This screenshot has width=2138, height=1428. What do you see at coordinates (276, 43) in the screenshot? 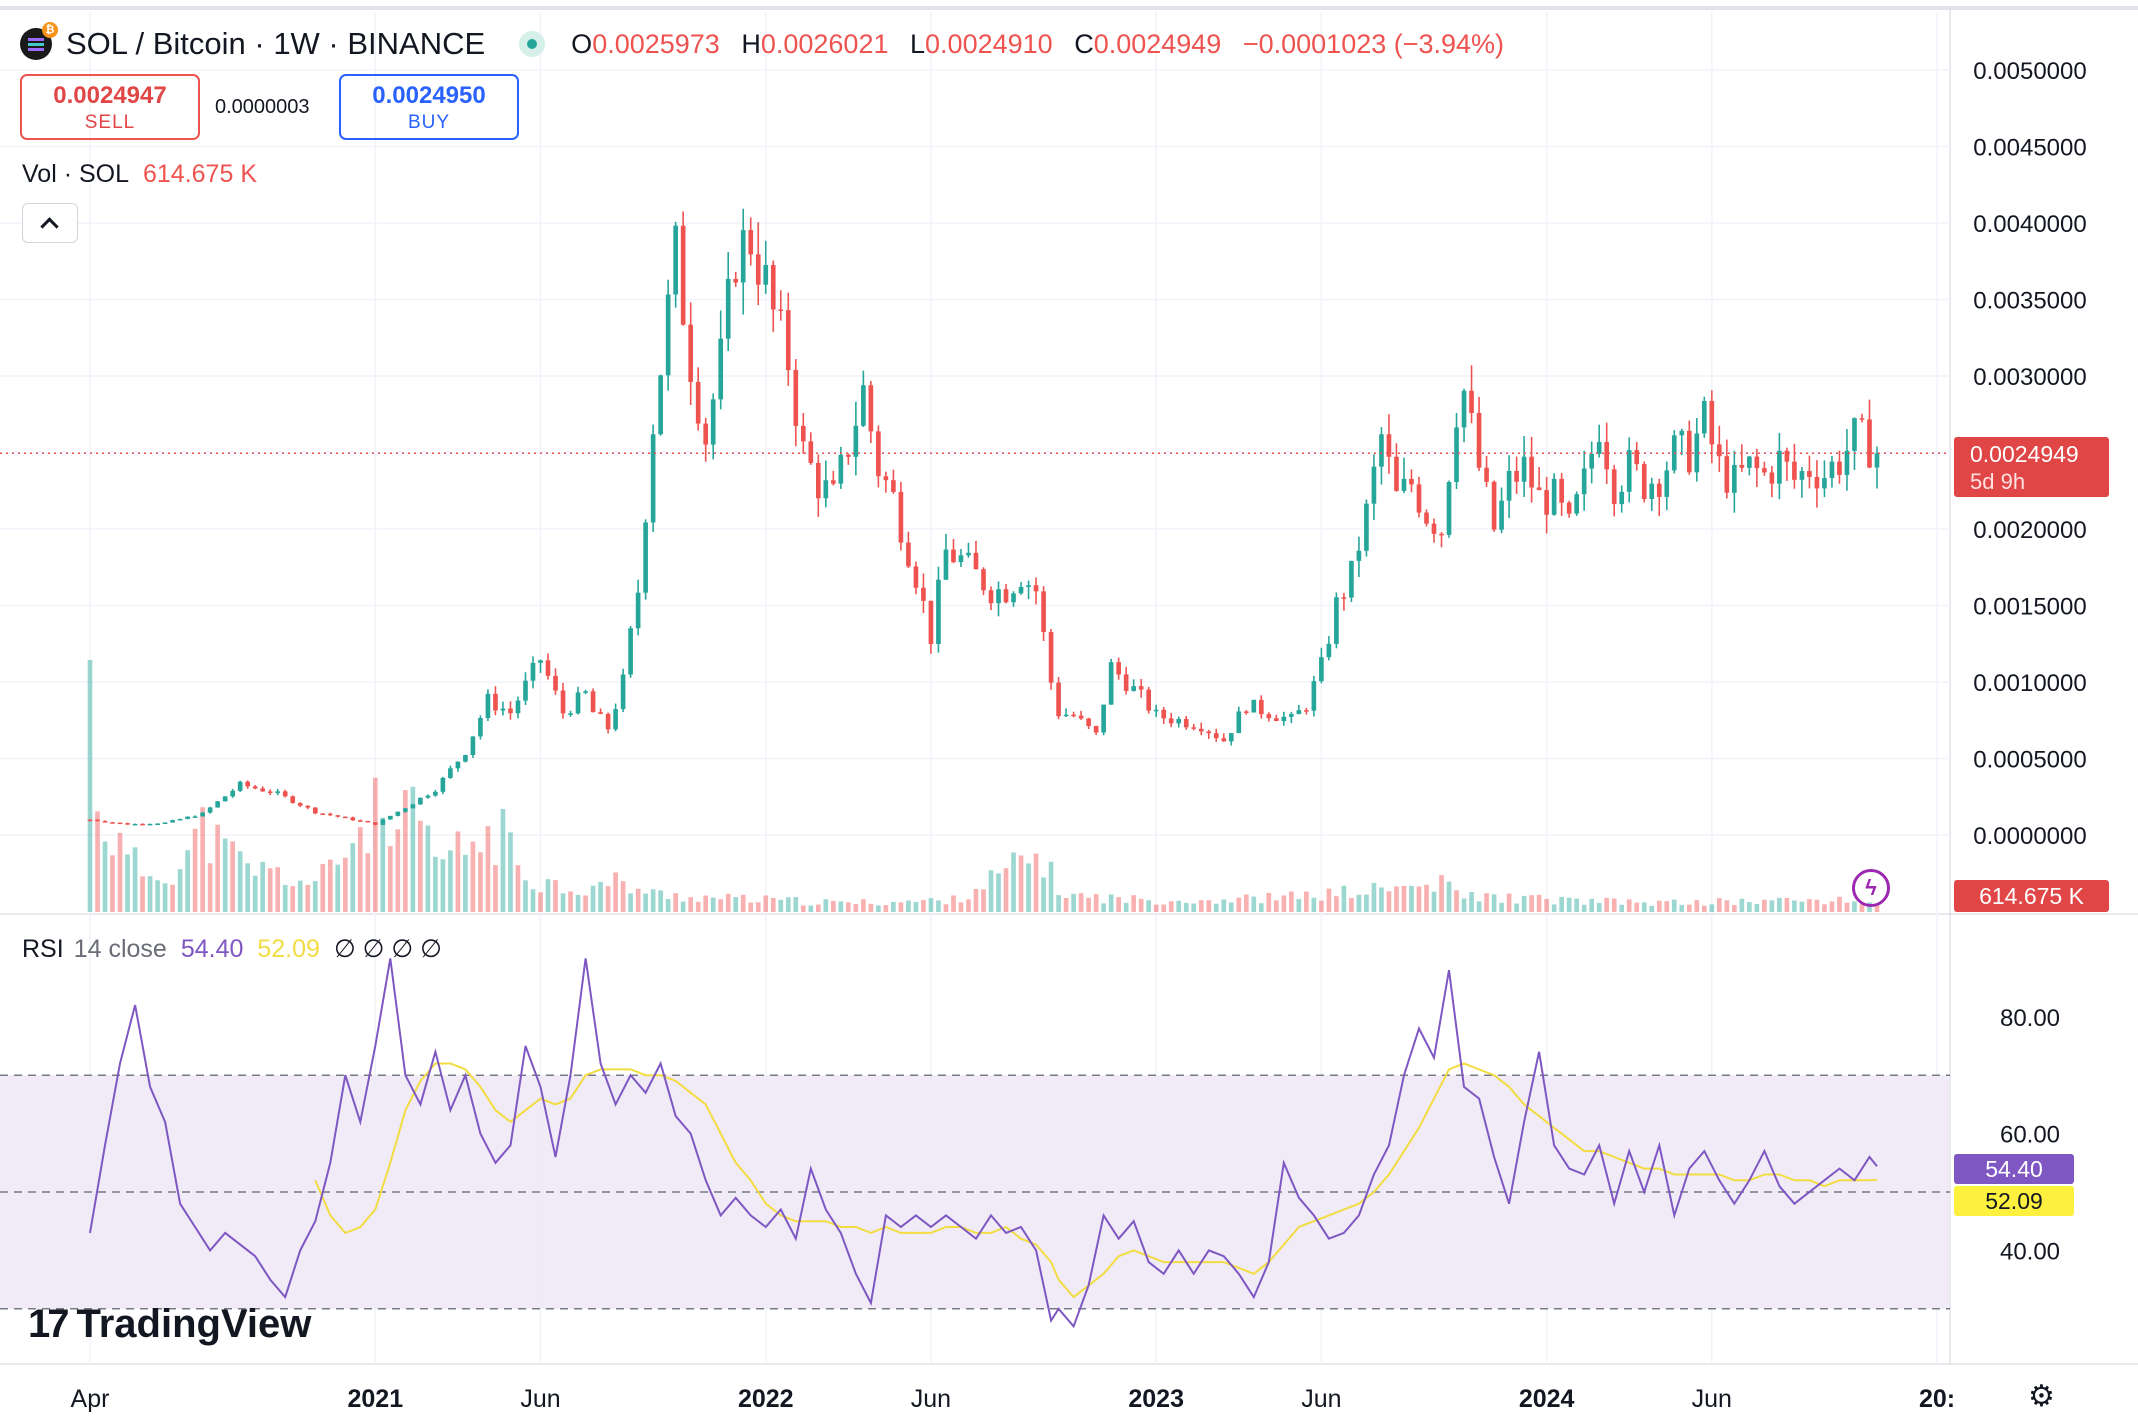
I see `symbol-title: SOL / Bitcoin · 1W · BINANCE` at bounding box center [276, 43].